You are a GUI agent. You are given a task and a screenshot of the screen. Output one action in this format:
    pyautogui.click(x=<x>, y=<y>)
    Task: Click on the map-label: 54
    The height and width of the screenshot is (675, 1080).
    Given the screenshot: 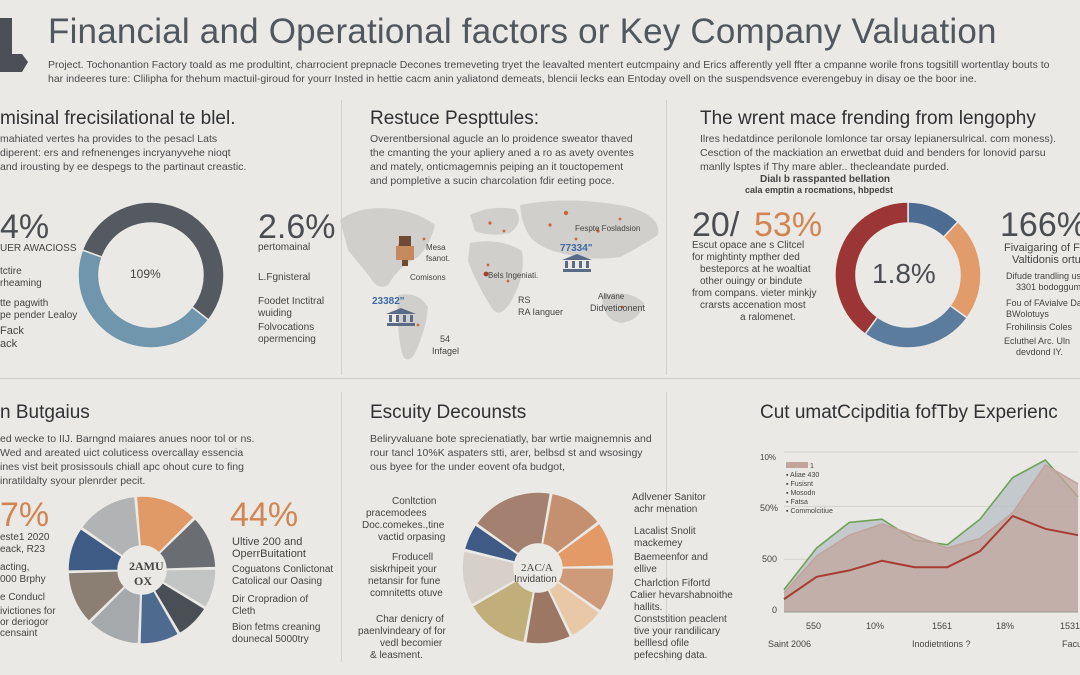 What is the action you would take?
    pyautogui.click(x=445, y=339)
    